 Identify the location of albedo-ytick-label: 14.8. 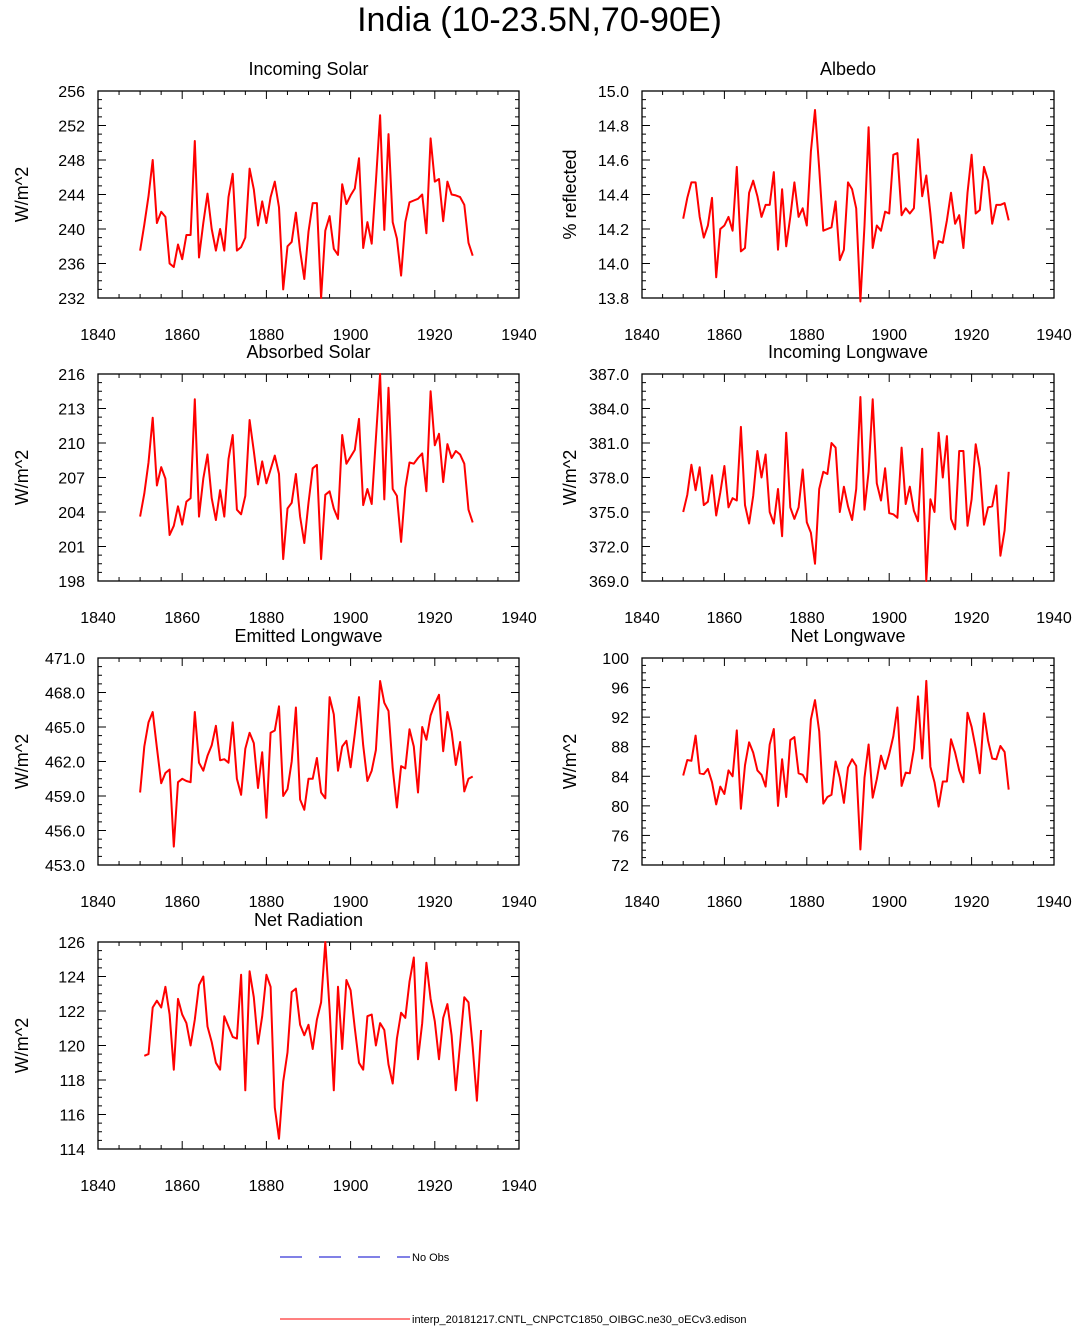
(613, 127).